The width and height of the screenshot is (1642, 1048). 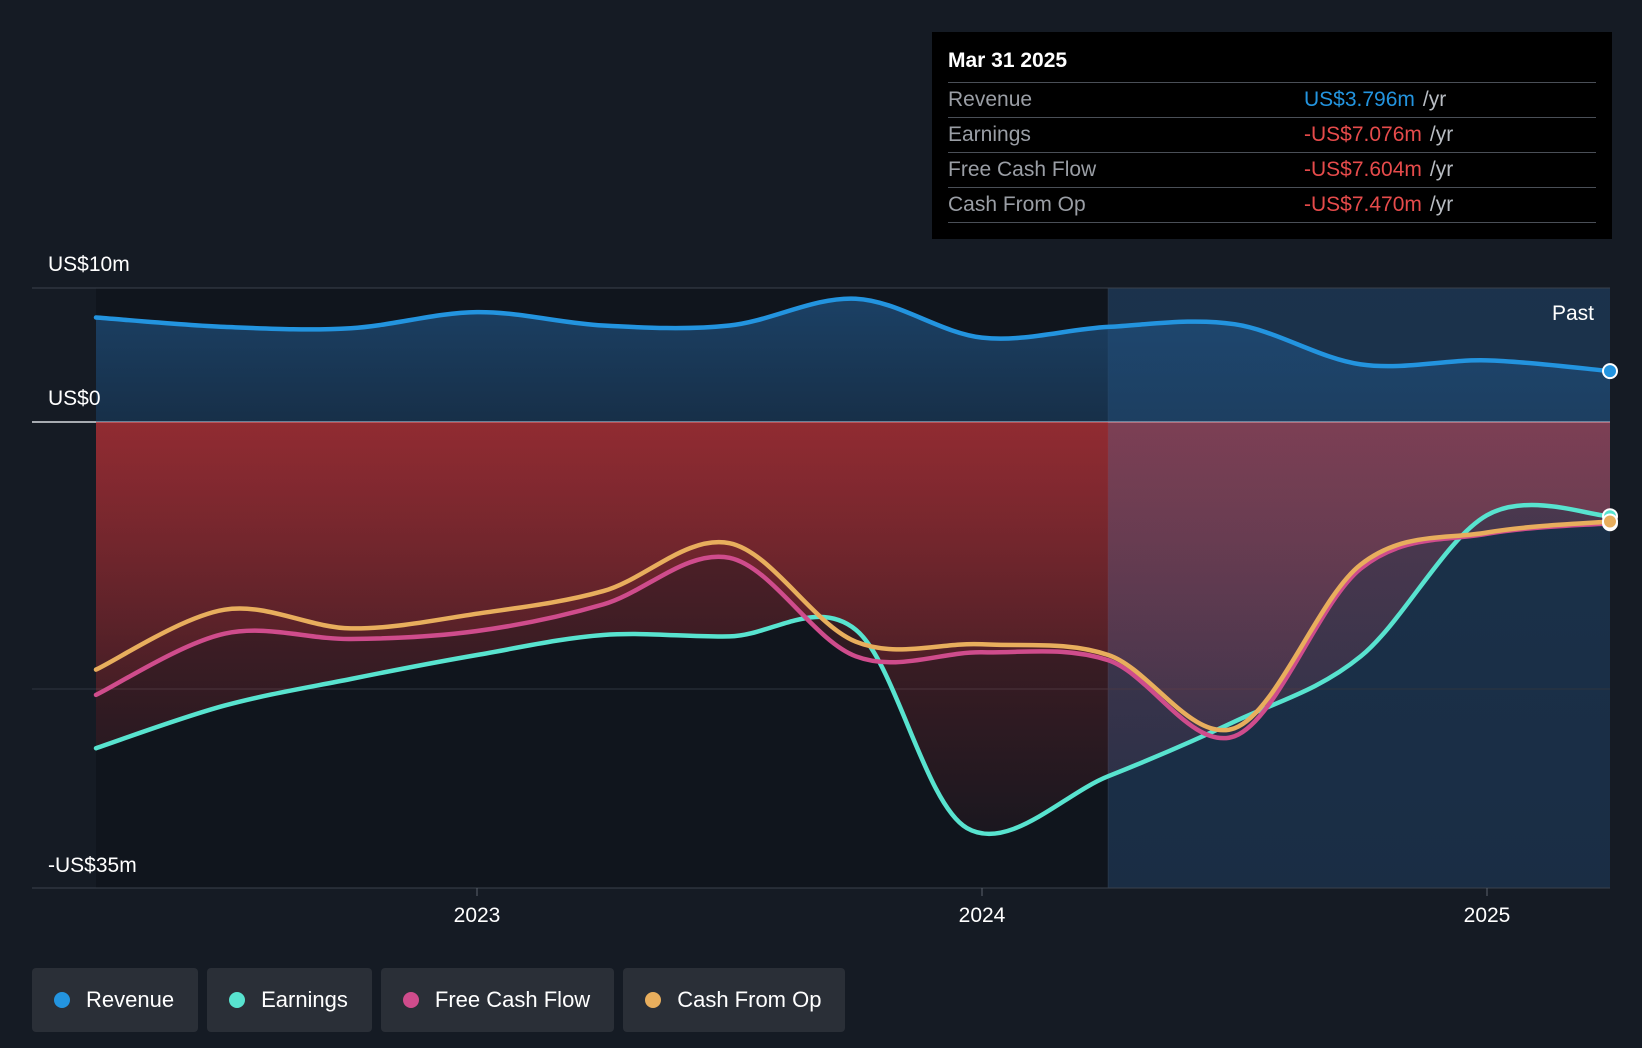 I want to click on revenue-line, so click(x=853, y=335).